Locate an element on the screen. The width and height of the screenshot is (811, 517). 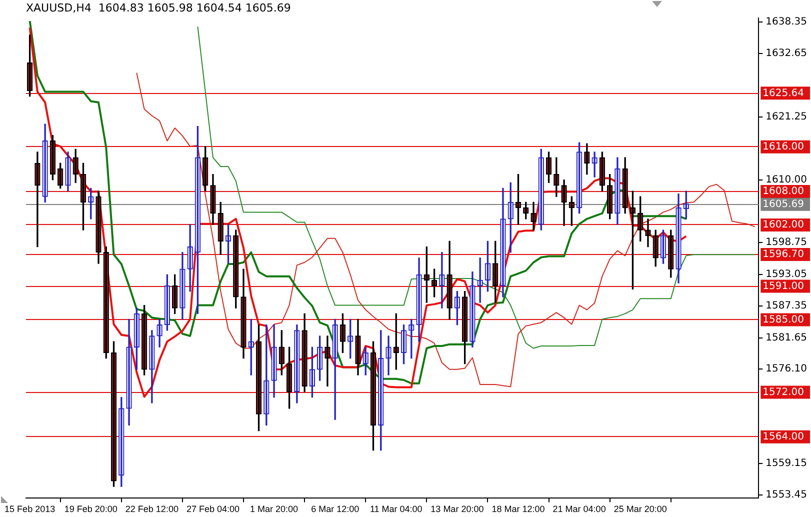
y-tick-label: 1610.00 is located at coordinates (787, 180).